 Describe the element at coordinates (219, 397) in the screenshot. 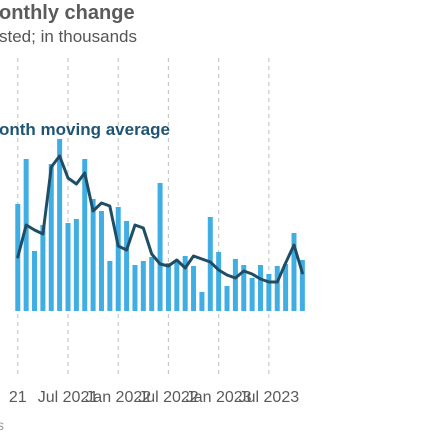

I see `x-tick-label-4: Jan 2023` at that location.